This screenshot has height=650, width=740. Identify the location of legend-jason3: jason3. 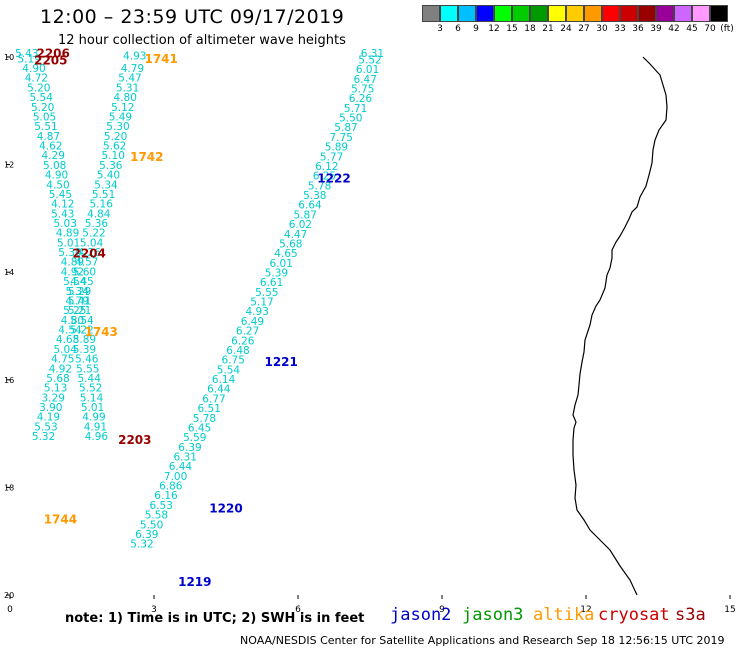
(493, 615).